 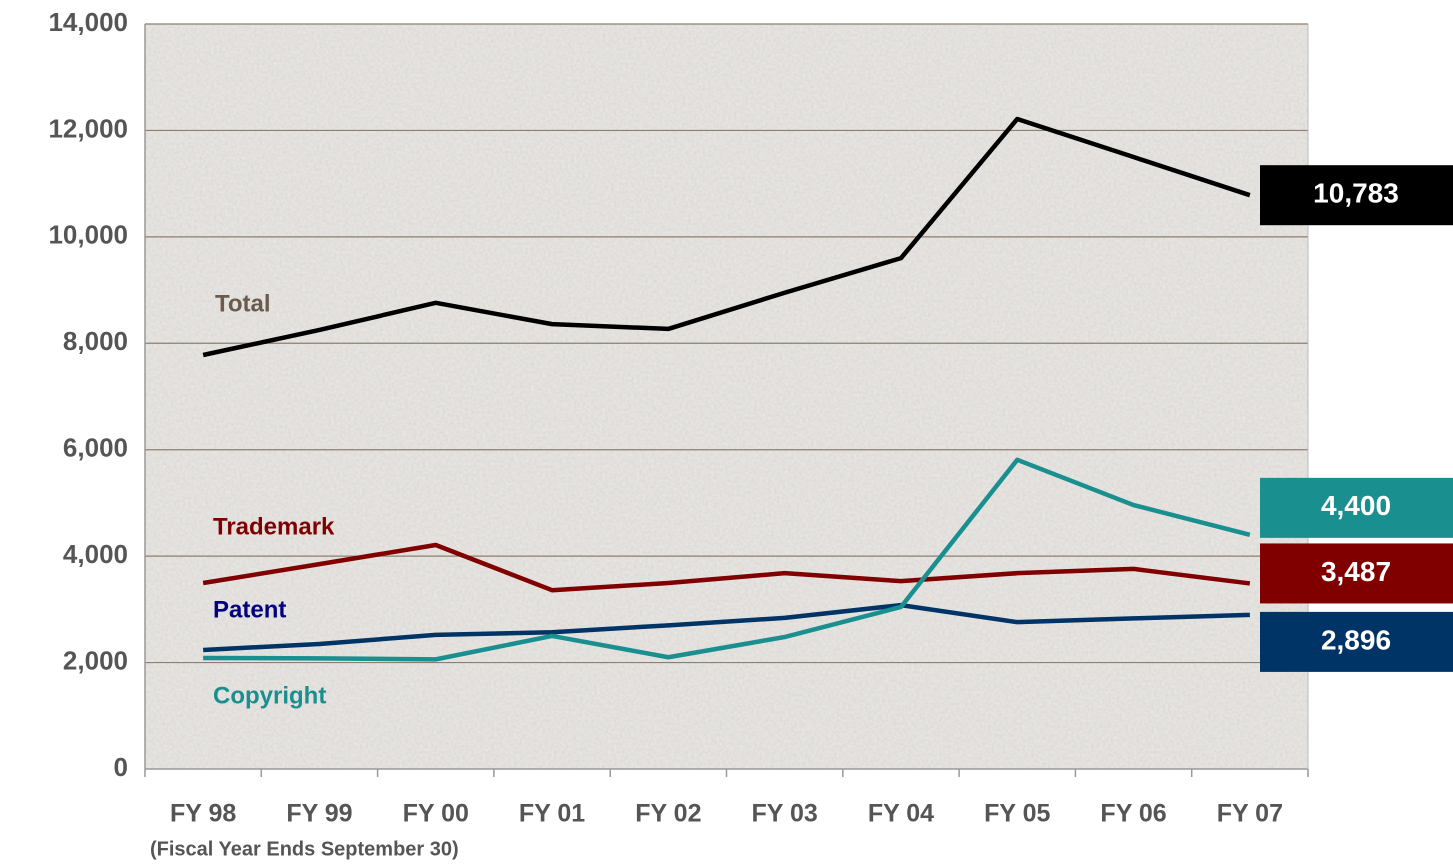 I want to click on series-label: Copyright, so click(x=269, y=695).